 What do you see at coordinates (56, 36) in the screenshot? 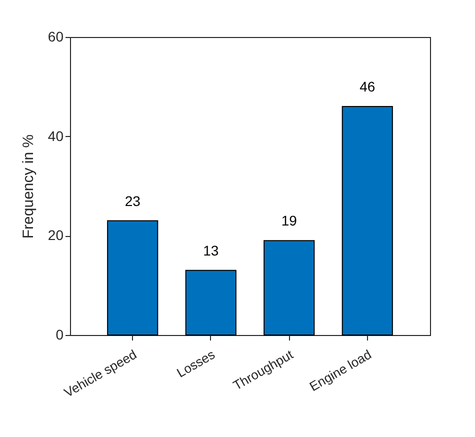
I see `y-tick-label: 60` at bounding box center [56, 36].